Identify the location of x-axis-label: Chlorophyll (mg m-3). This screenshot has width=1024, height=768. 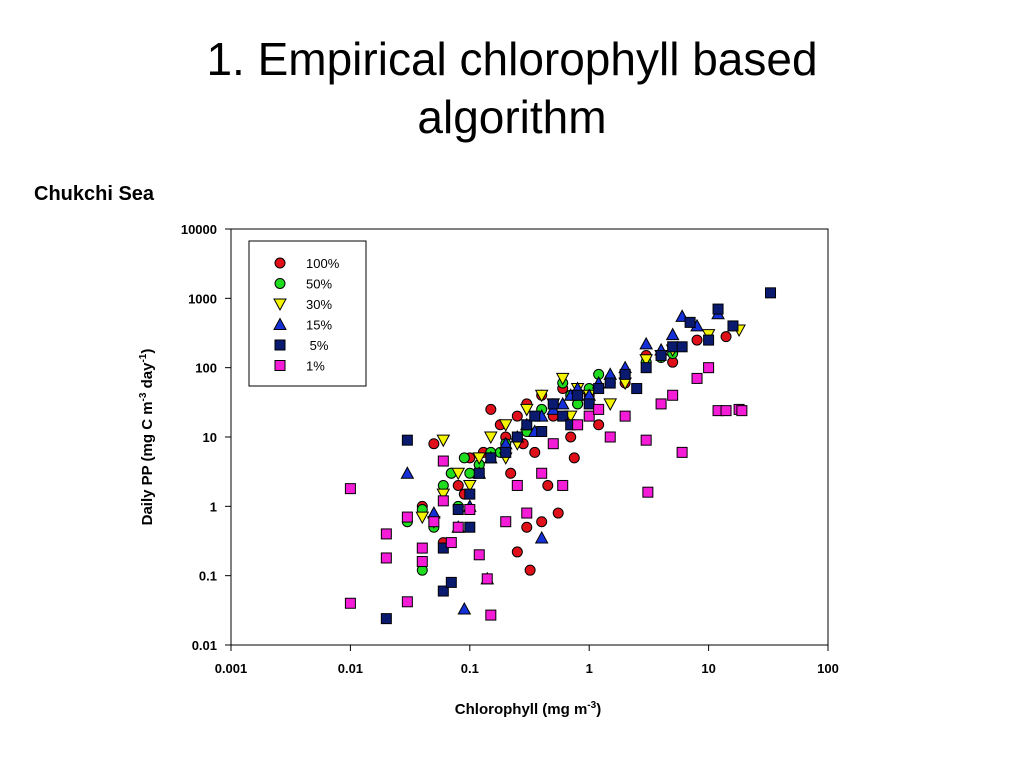
(528, 709).